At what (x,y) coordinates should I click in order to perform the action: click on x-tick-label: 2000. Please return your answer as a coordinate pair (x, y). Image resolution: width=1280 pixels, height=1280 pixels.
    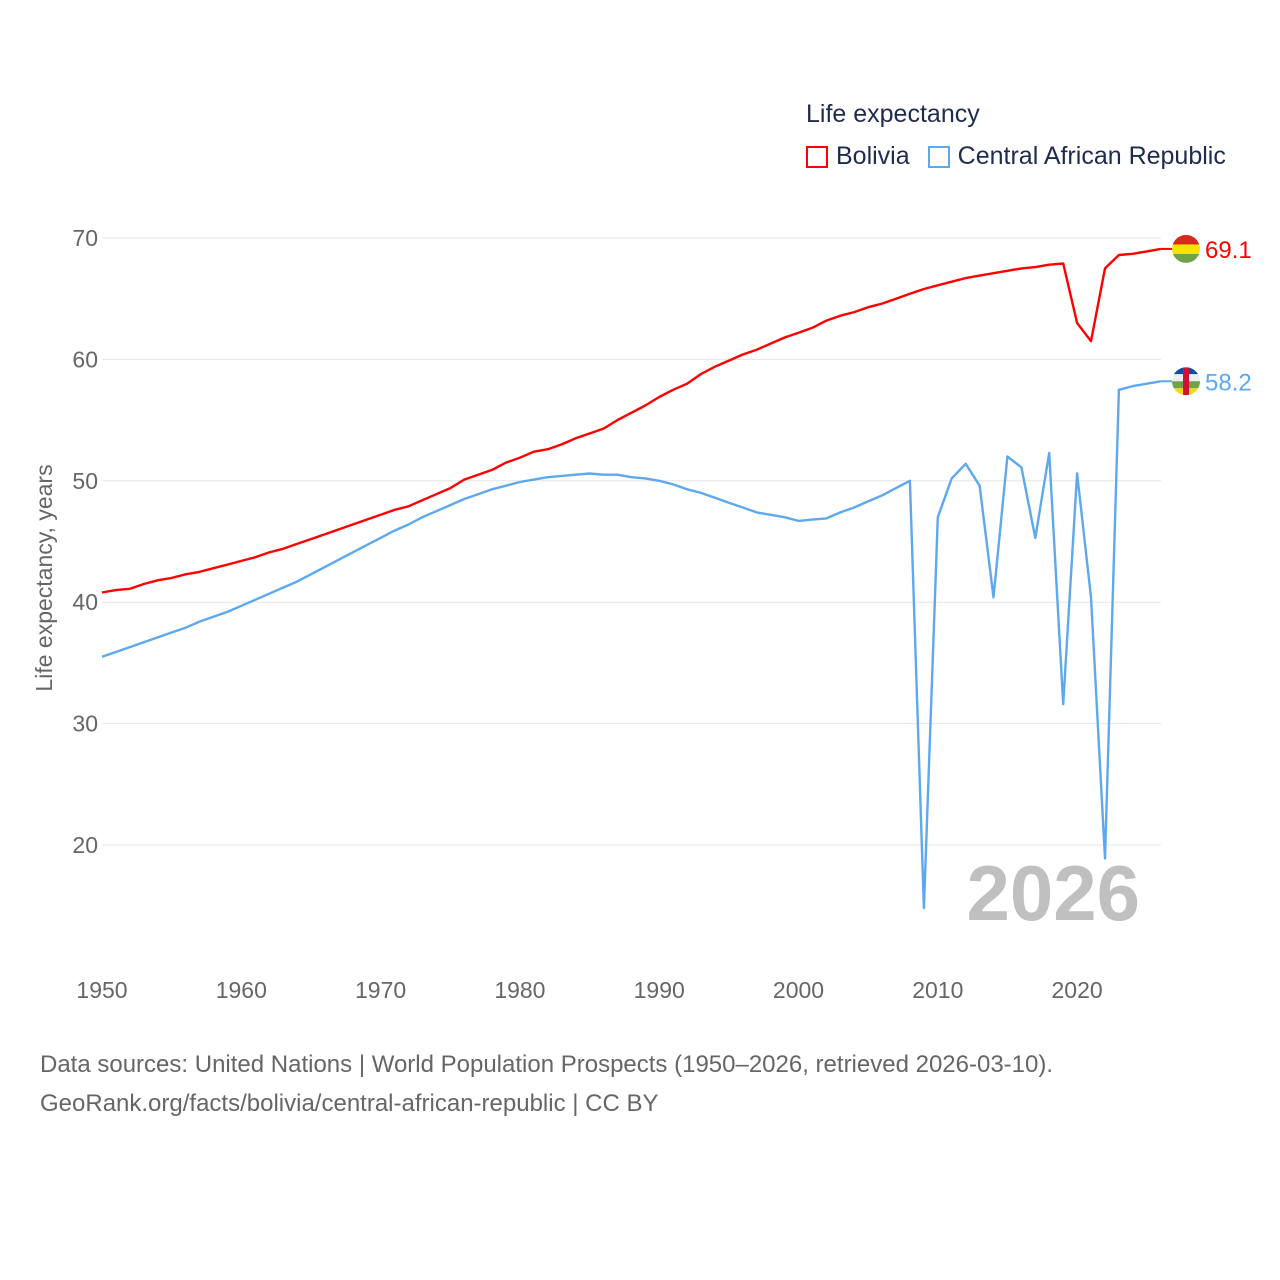
    Looking at the image, I should click on (798, 990).